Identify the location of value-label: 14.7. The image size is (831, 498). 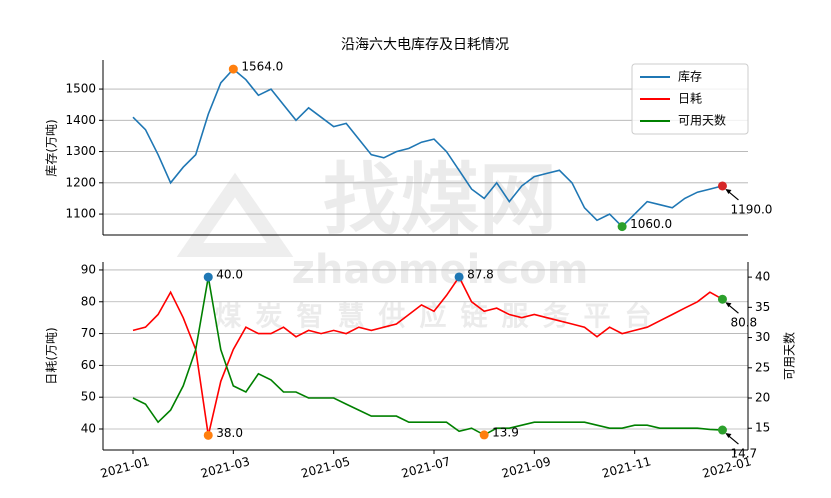
(743, 454).